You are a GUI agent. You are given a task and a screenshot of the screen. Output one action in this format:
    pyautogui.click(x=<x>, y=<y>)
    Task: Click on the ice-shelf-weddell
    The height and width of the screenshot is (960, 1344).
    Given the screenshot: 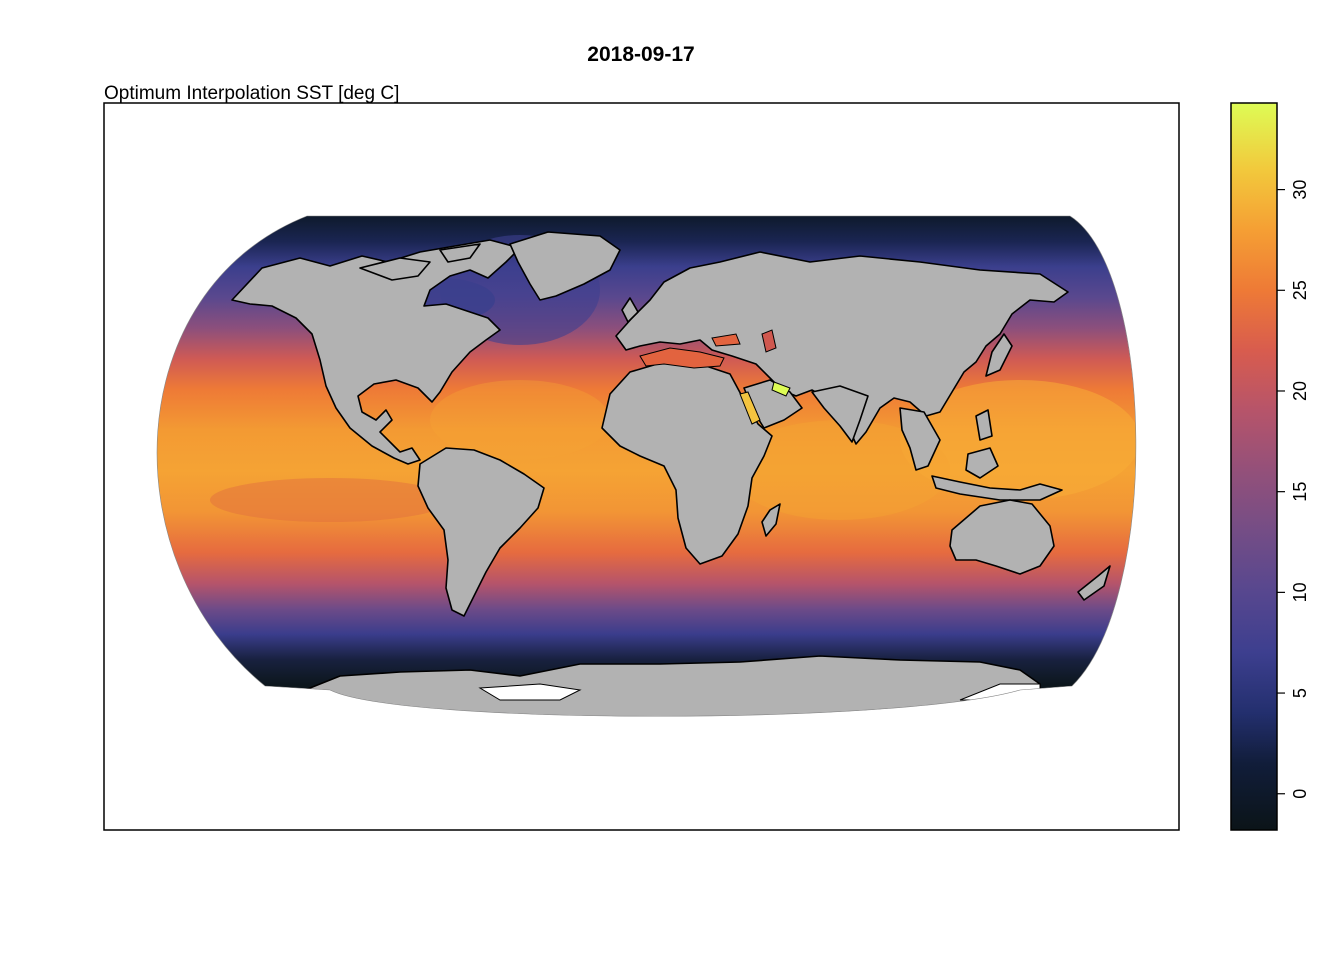 What is the action you would take?
    pyautogui.click(x=530, y=692)
    